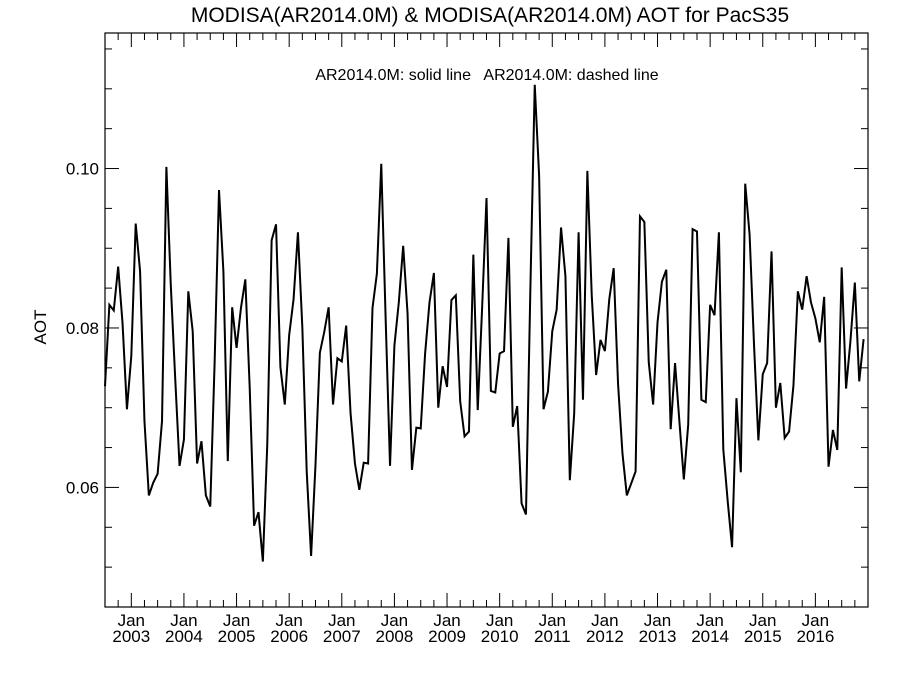 The height and width of the screenshot is (675, 900). What do you see at coordinates (82, 328) in the screenshot?
I see `y-tick-label: 0.08` at bounding box center [82, 328].